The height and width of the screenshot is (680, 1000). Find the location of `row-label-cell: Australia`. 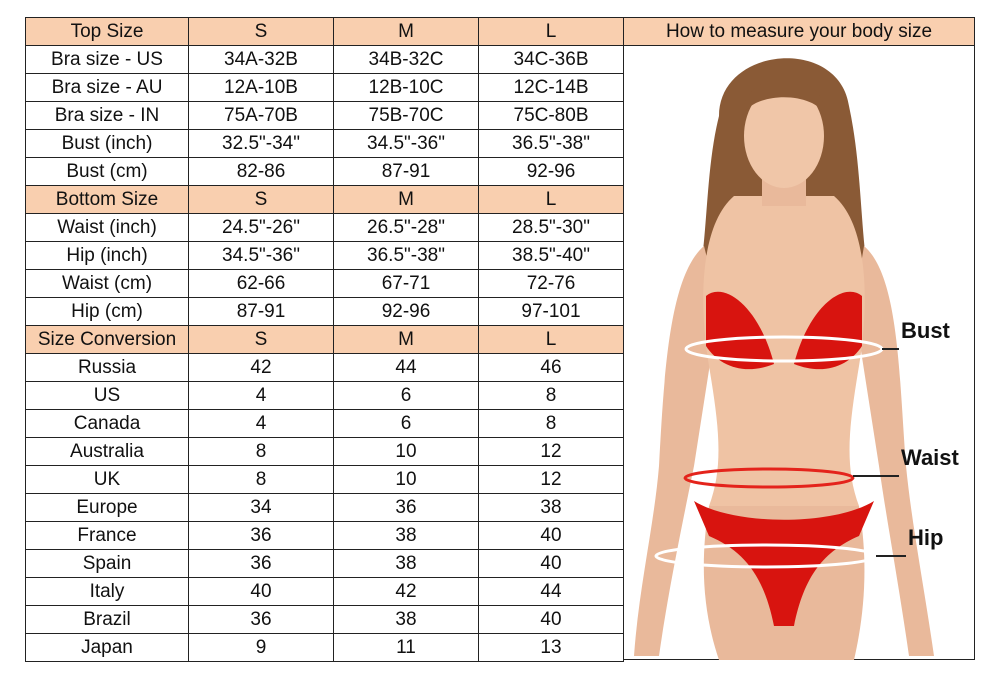

row-label-cell: Australia is located at coordinates (107, 451).